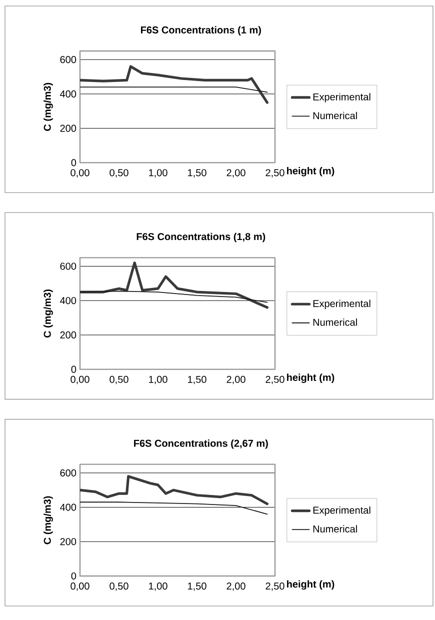 The image size is (435, 620). What do you see at coordinates (201, 444) in the screenshot?
I see `chart-title: F6S Concentrations (2,67 m)` at bounding box center [201, 444].